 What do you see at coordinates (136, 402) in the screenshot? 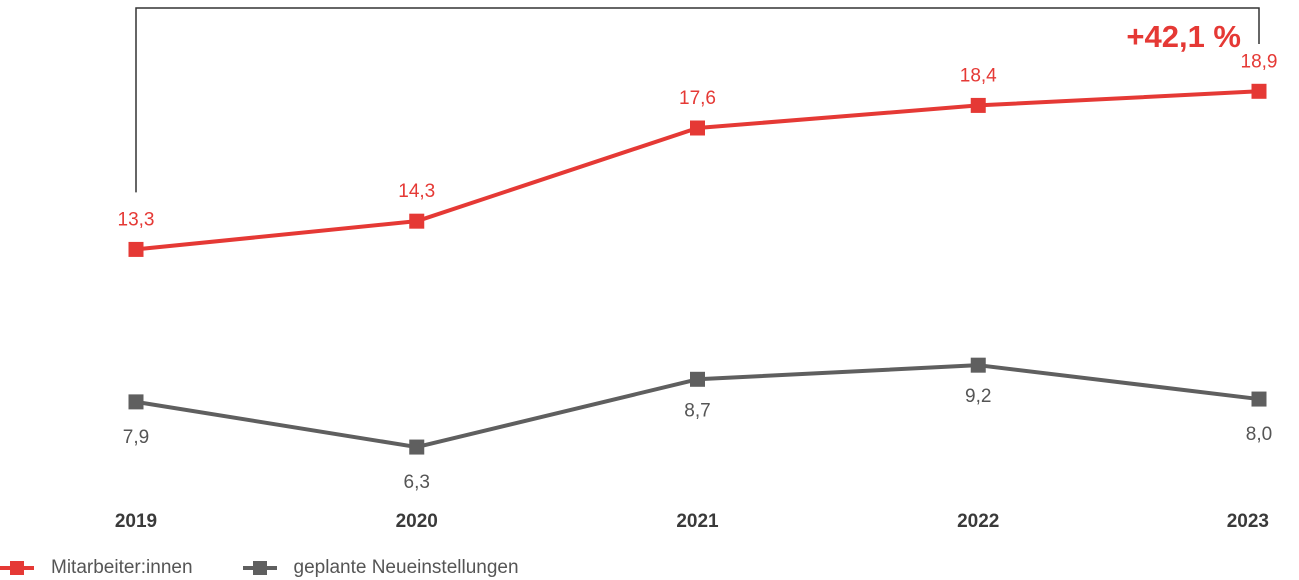
I see `data-point-2-2019` at bounding box center [136, 402].